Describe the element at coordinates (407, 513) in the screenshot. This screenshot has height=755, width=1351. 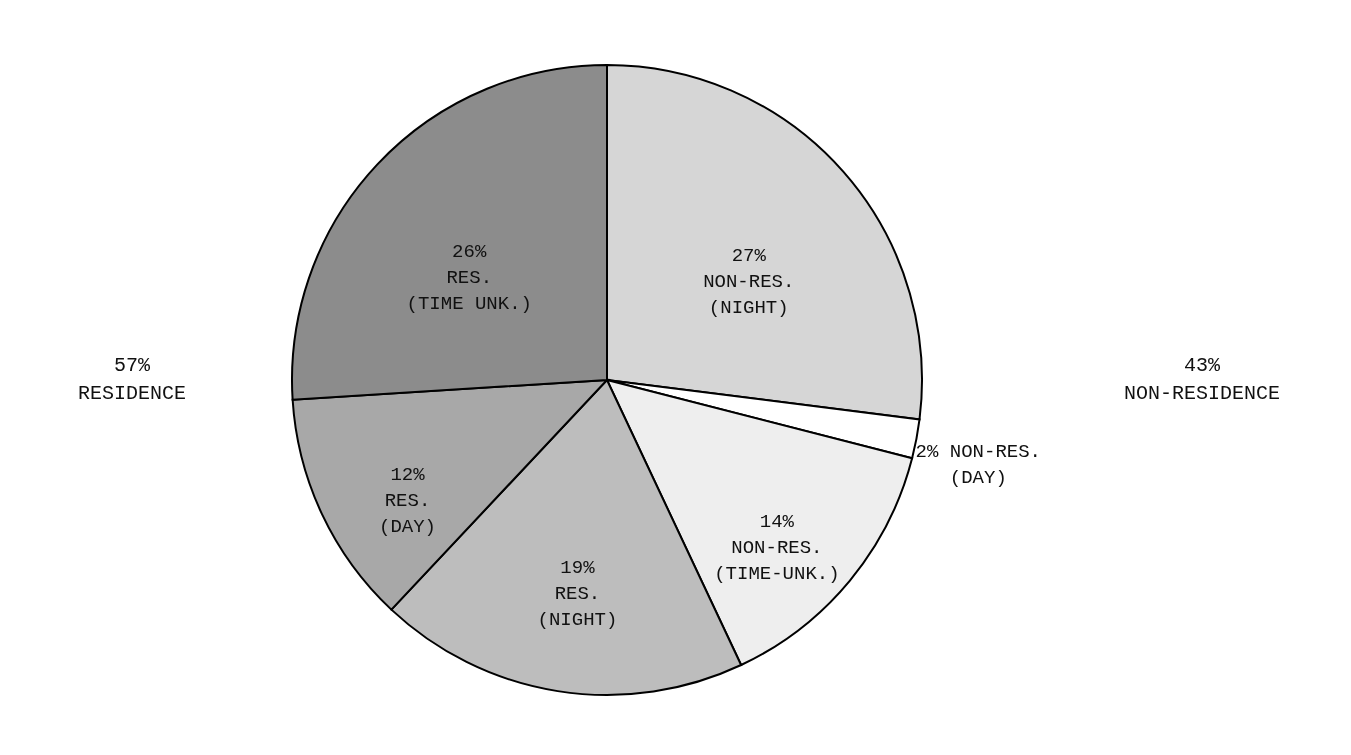
I see `slice-label: RES. (DAY)` at that location.